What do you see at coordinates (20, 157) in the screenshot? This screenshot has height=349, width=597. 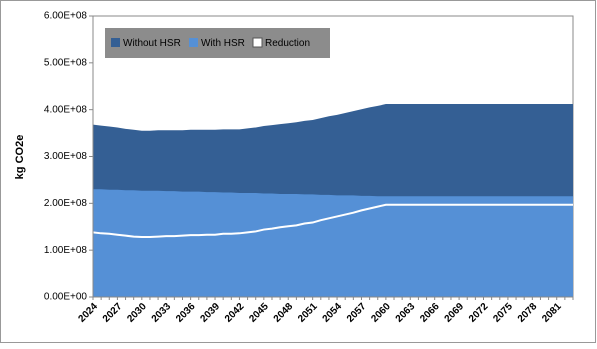 I see `y-axis-label: kg CO2e` at bounding box center [20, 157].